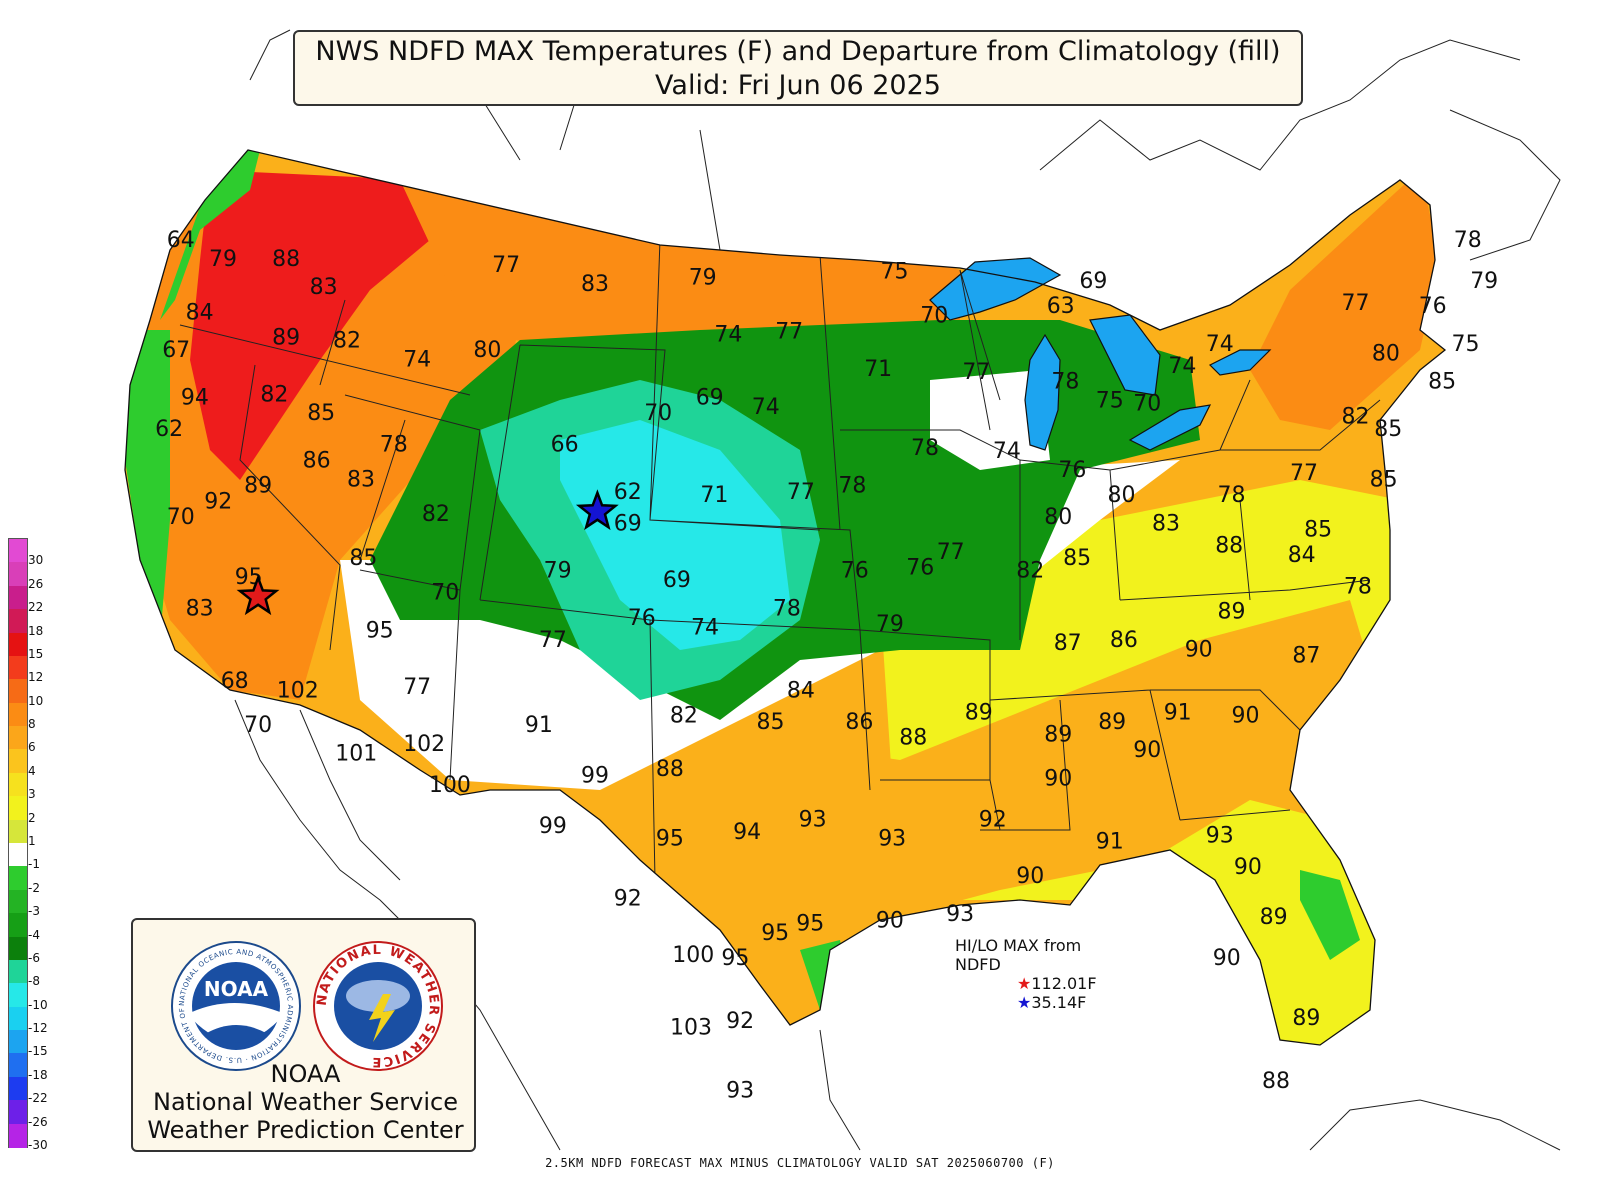  What do you see at coordinates (176, 350) in the screenshot?
I see `temperature-label: 67` at bounding box center [176, 350].